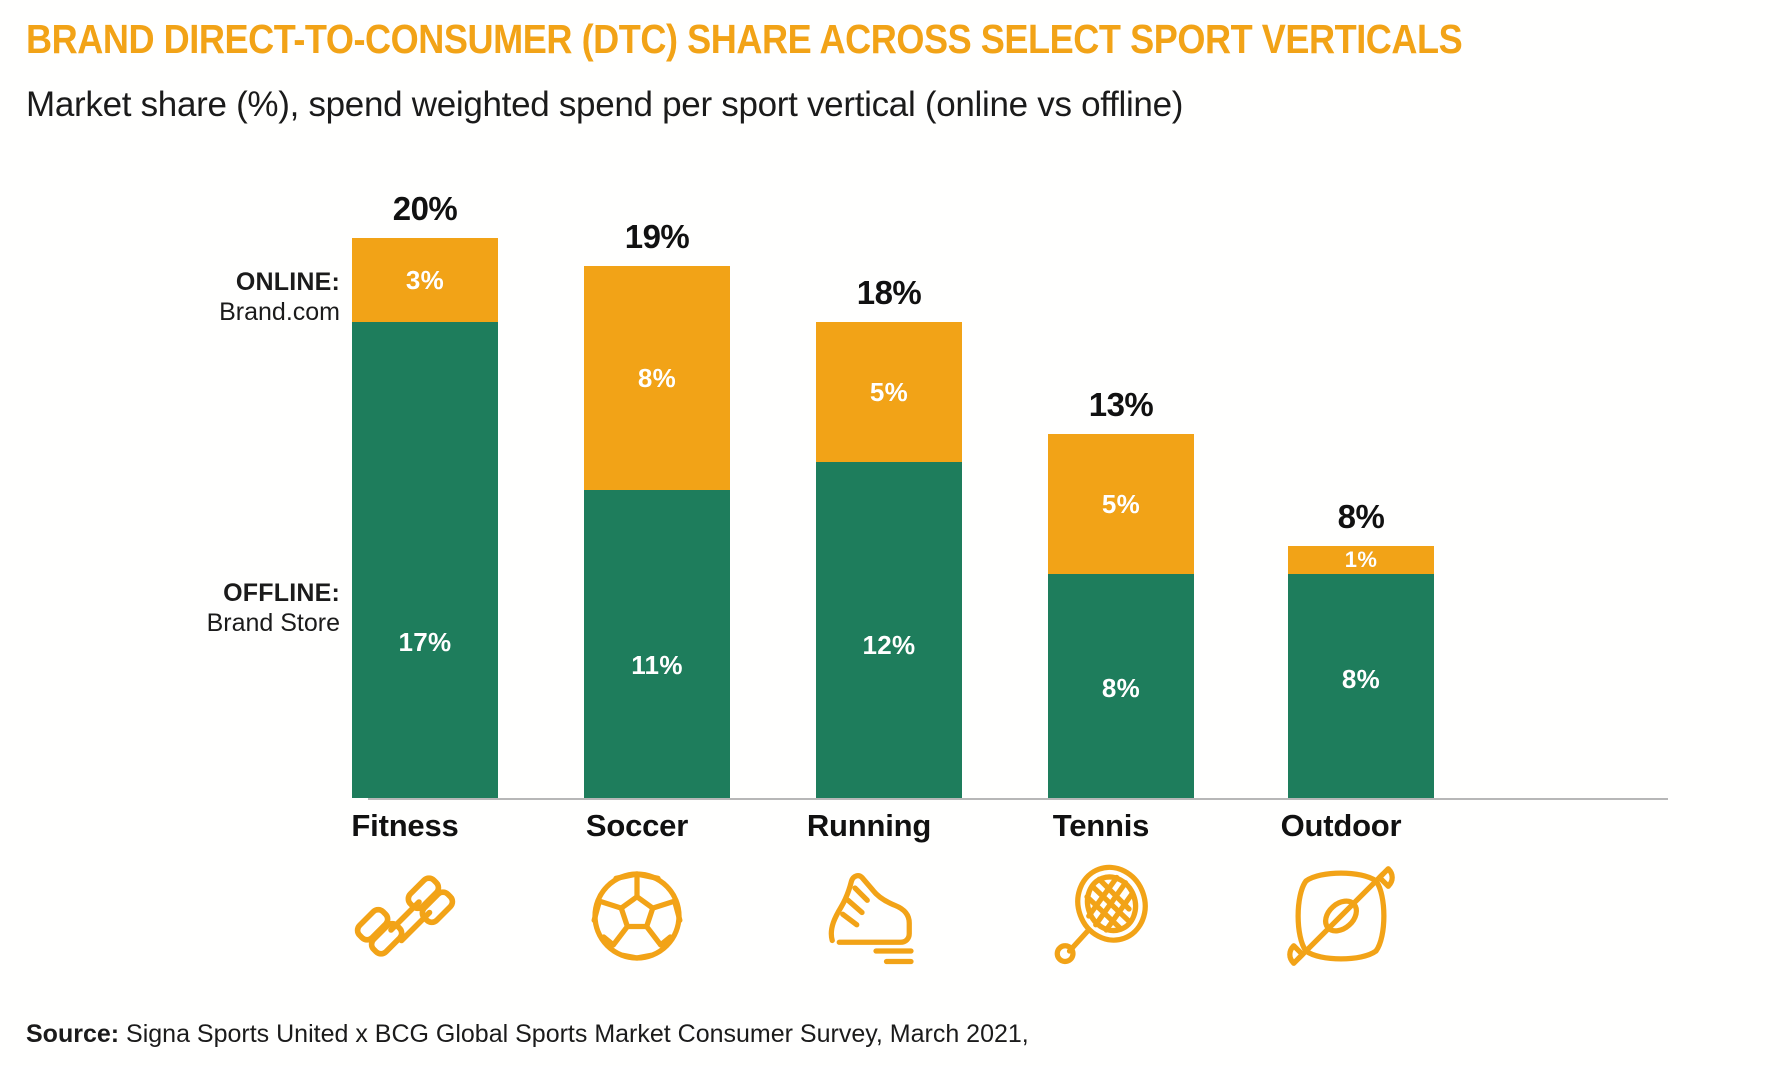 The height and width of the screenshot is (1066, 1792). What do you see at coordinates (287, 282) in the screenshot?
I see `legend-online-lead: ONLINE:` at bounding box center [287, 282].